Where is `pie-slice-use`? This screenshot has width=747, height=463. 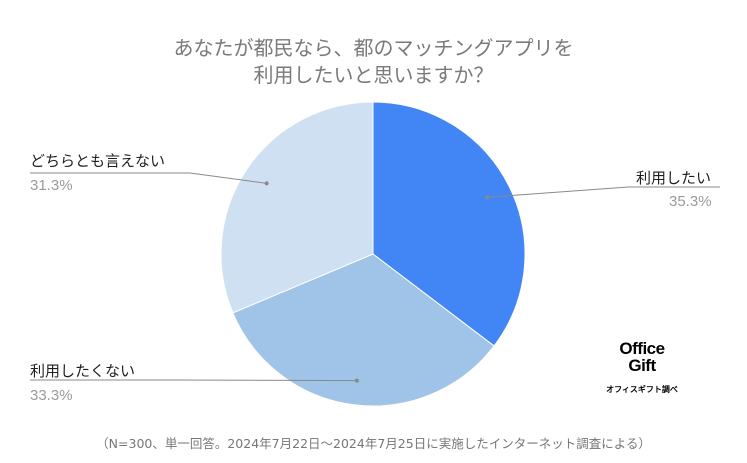
pie-slice-use is located at coordinates (449, 224).